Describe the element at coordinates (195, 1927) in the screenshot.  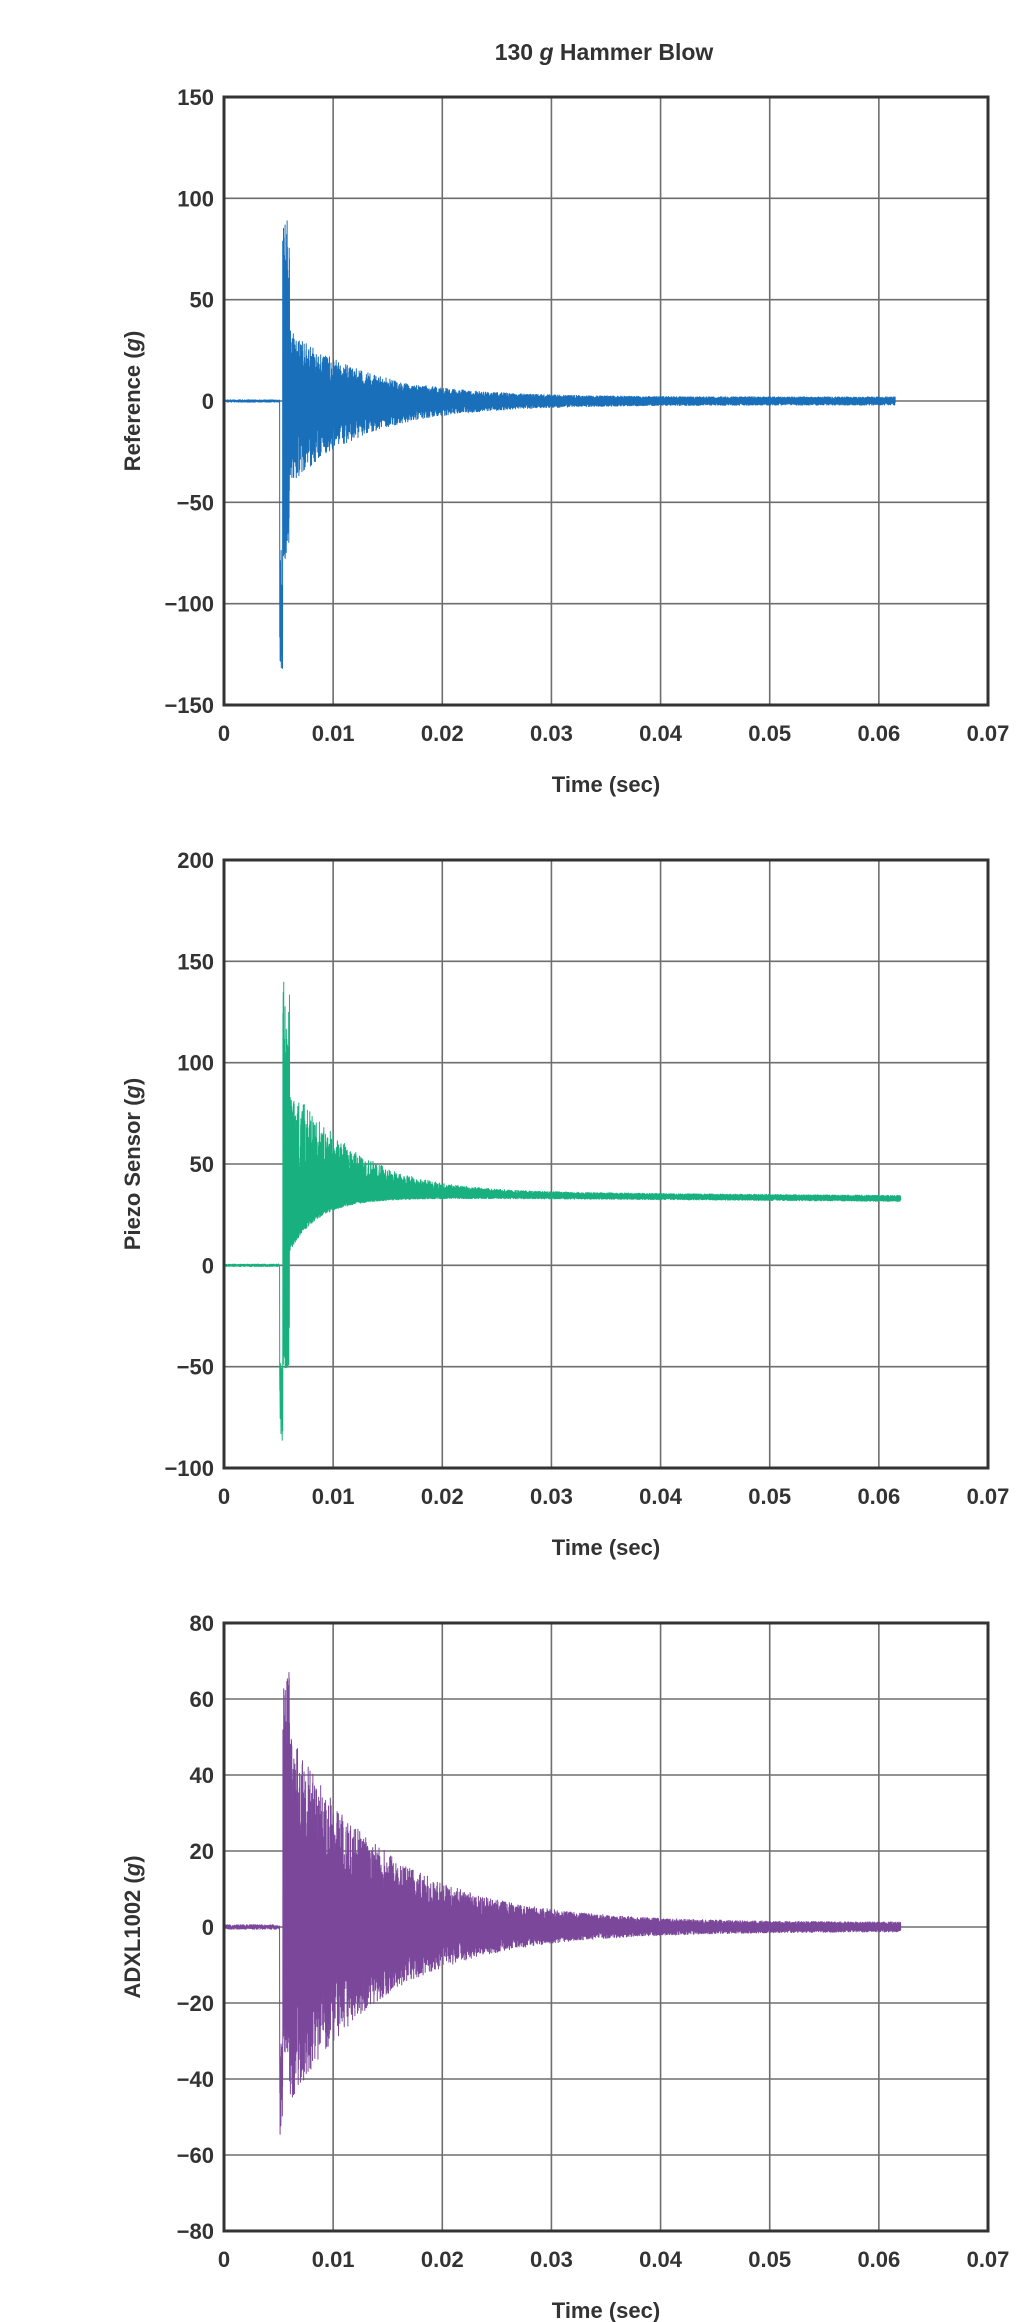
I see `y-tick-labels: 80 60 40 20 0 −20 −40 −60 −80` at that location.